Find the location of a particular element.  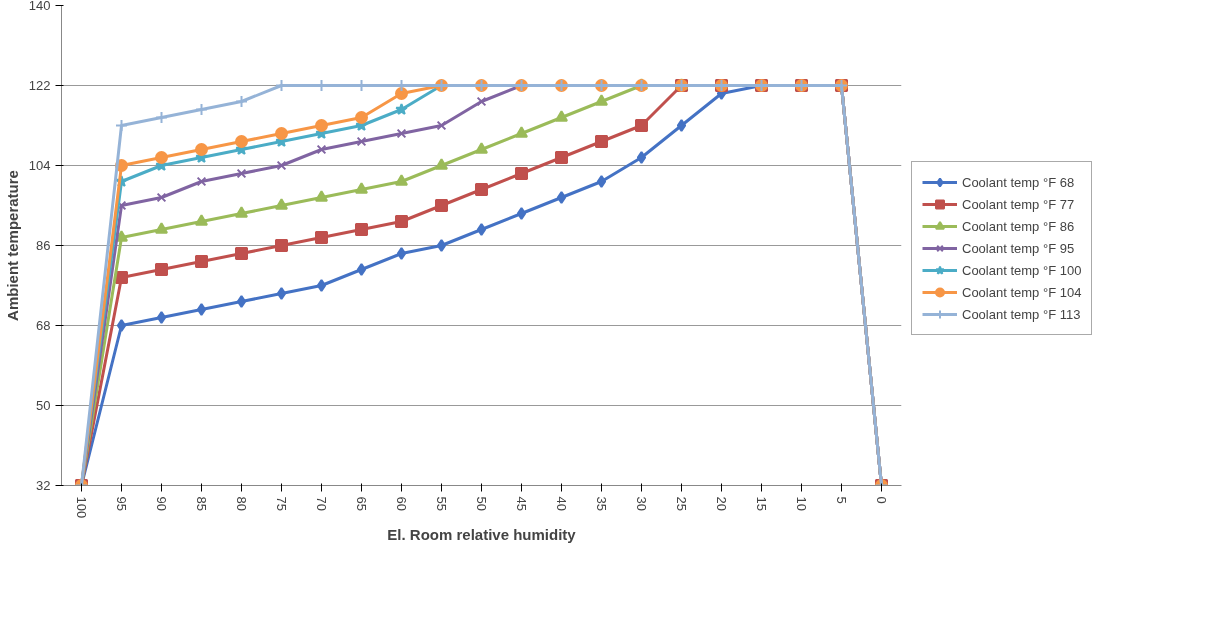

x-tick-label: 0 is located at coordinates (881, 500).